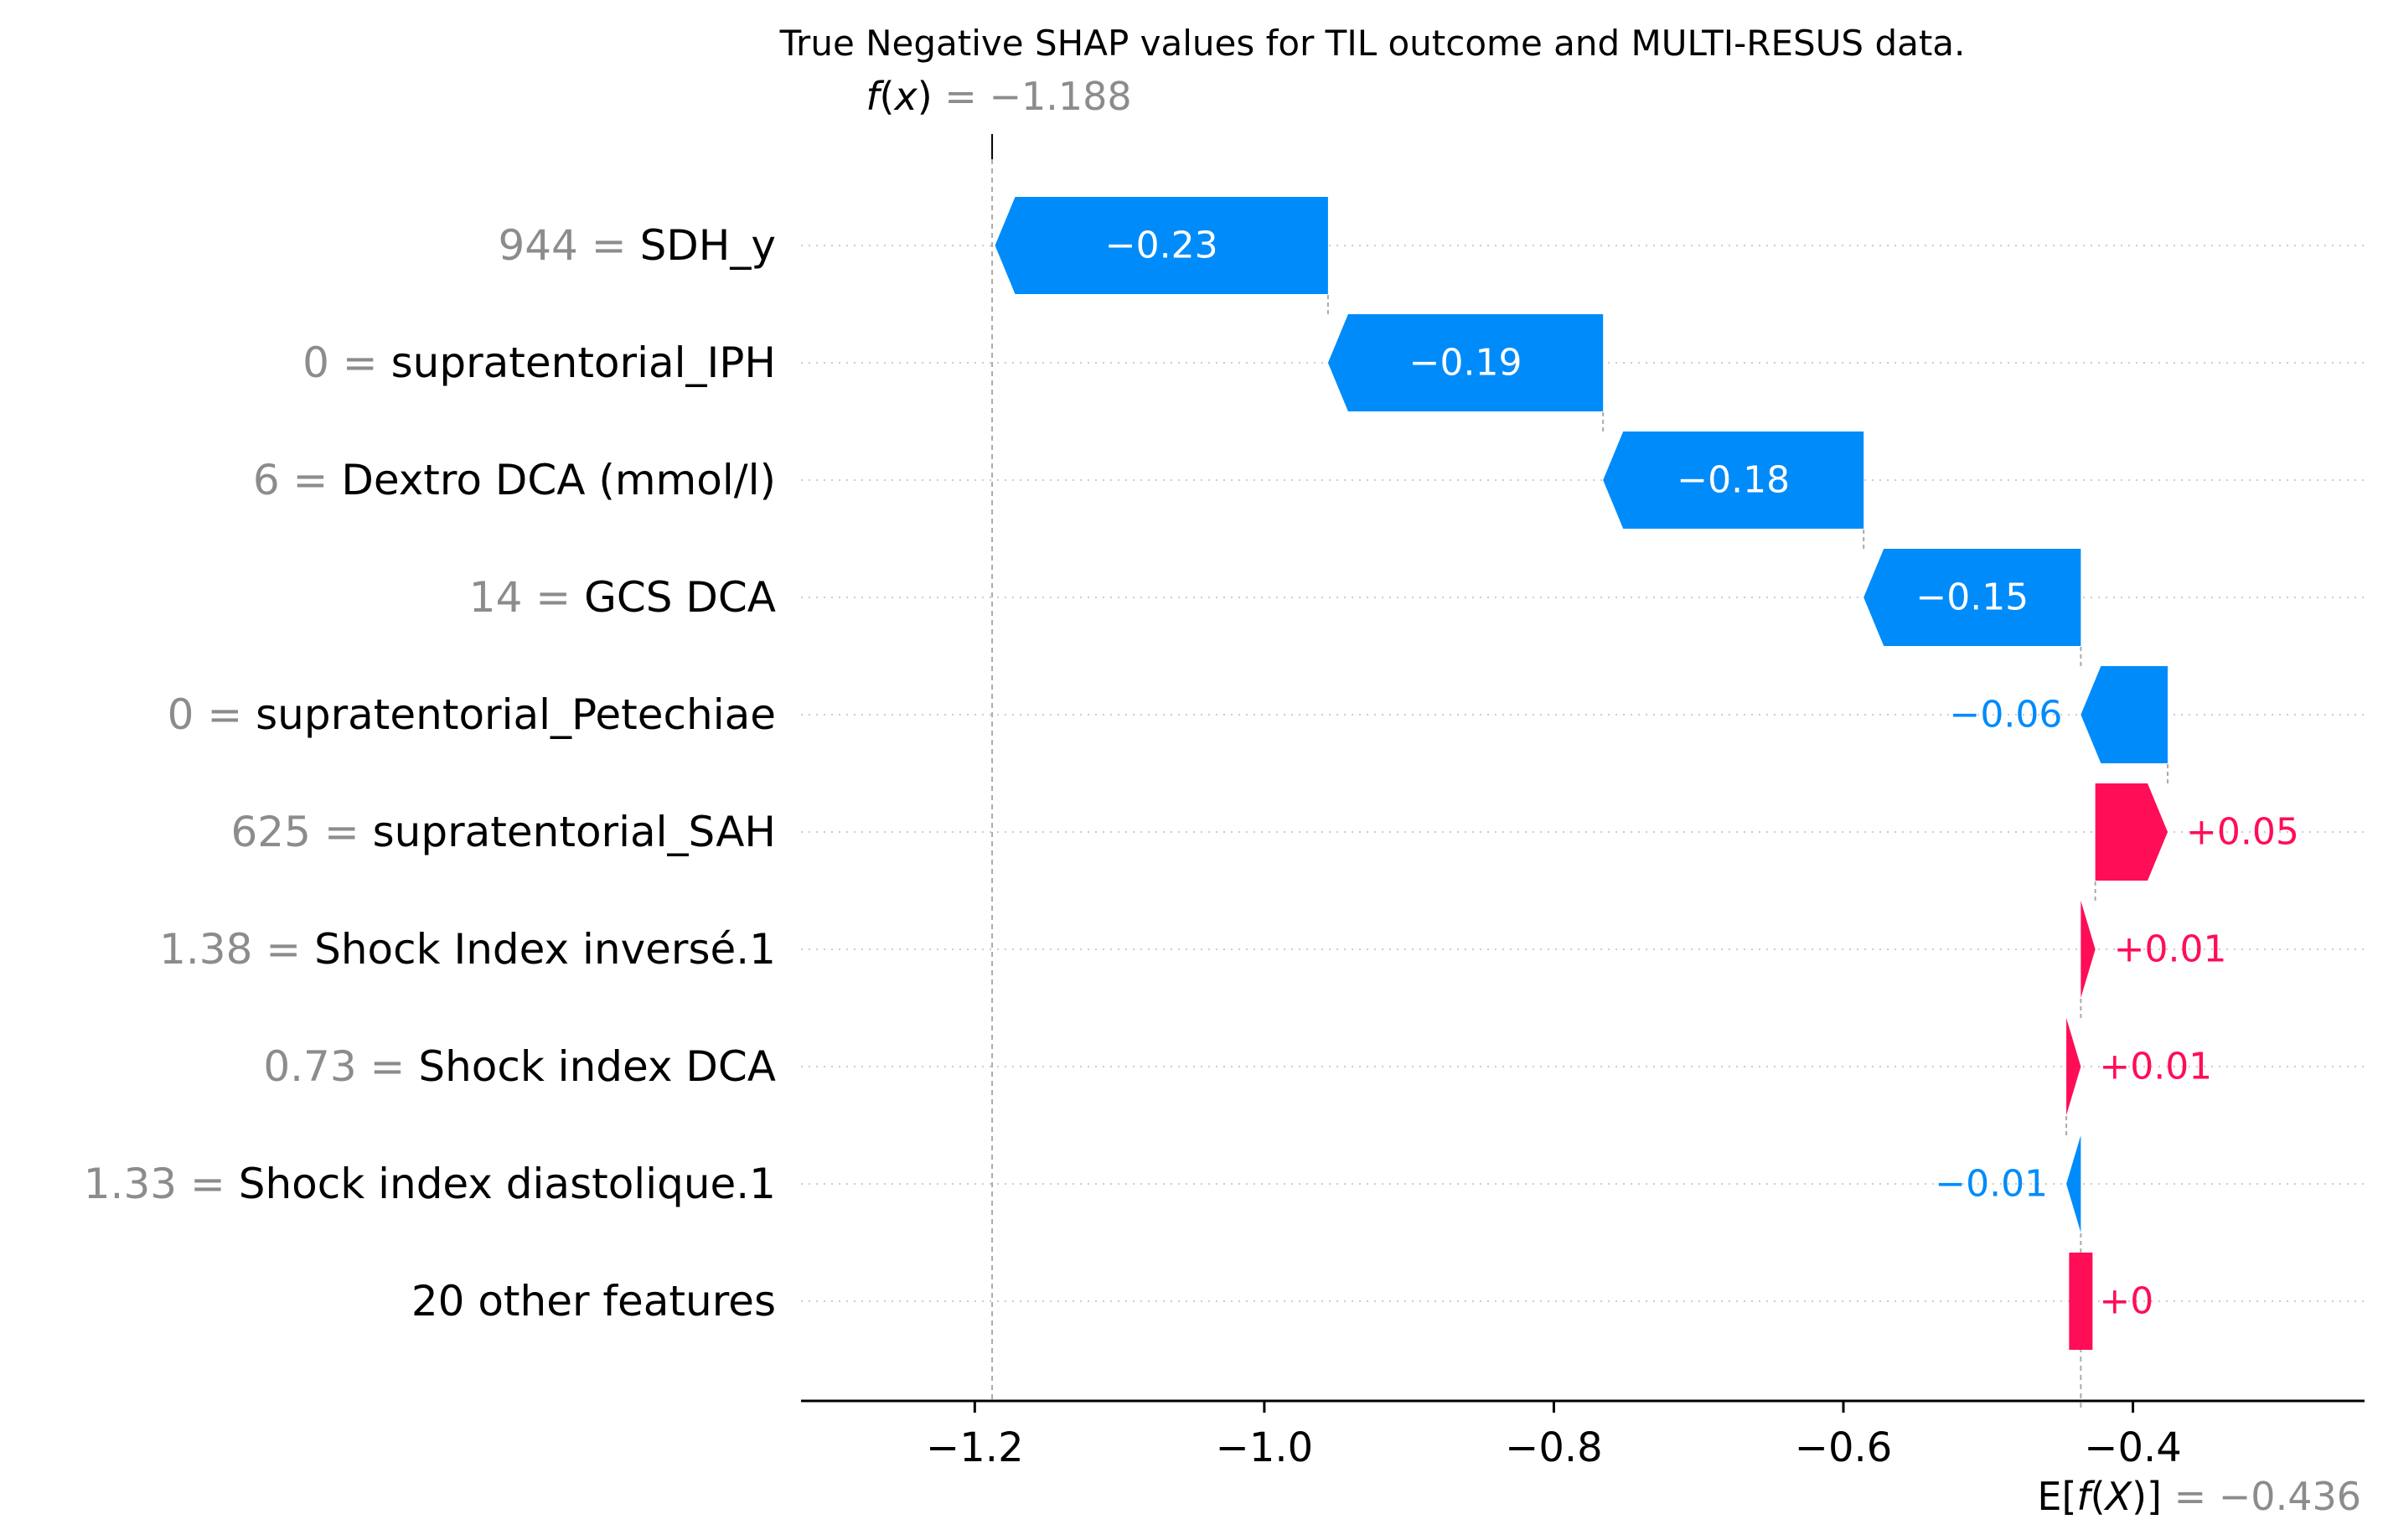 The width and height of the screenshot is (2383, 1540). I want to click on feature-value: 6, so click(267, 480).